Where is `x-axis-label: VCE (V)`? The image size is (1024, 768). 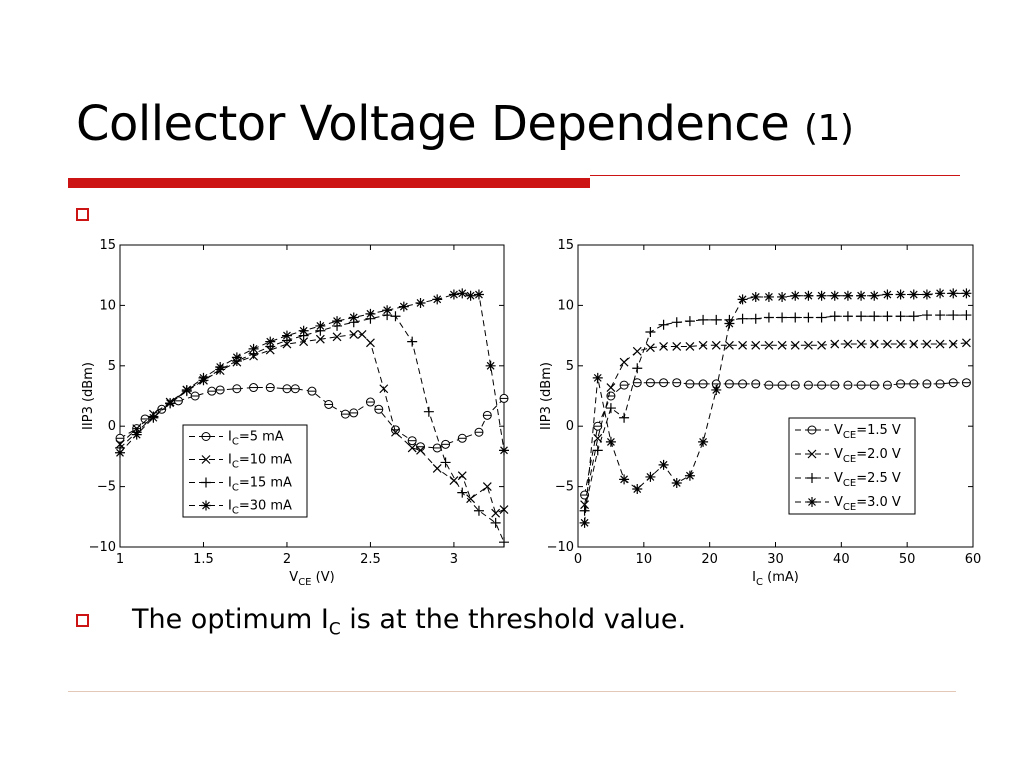 x-axis-label: VCE (V) is located at coordinates (311, 579).